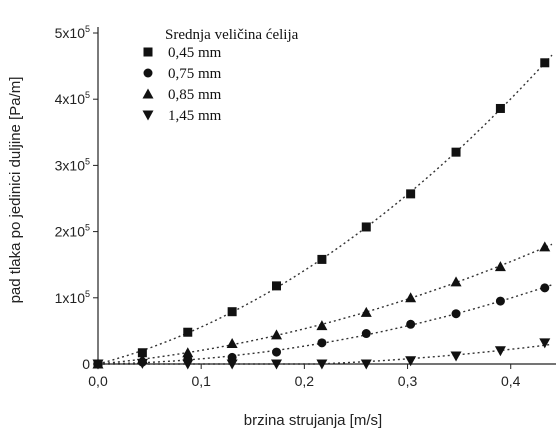 The height and width of the screenshot is (436, 558). I want to click on x-axis-label: brzina strujanja [m/s], so click(313, 420).